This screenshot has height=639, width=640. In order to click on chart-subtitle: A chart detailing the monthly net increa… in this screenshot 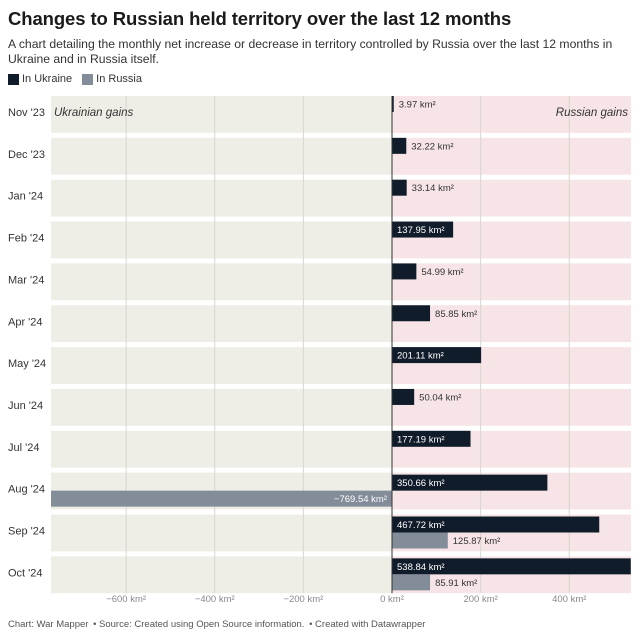, I will do `click(310, 51)`.